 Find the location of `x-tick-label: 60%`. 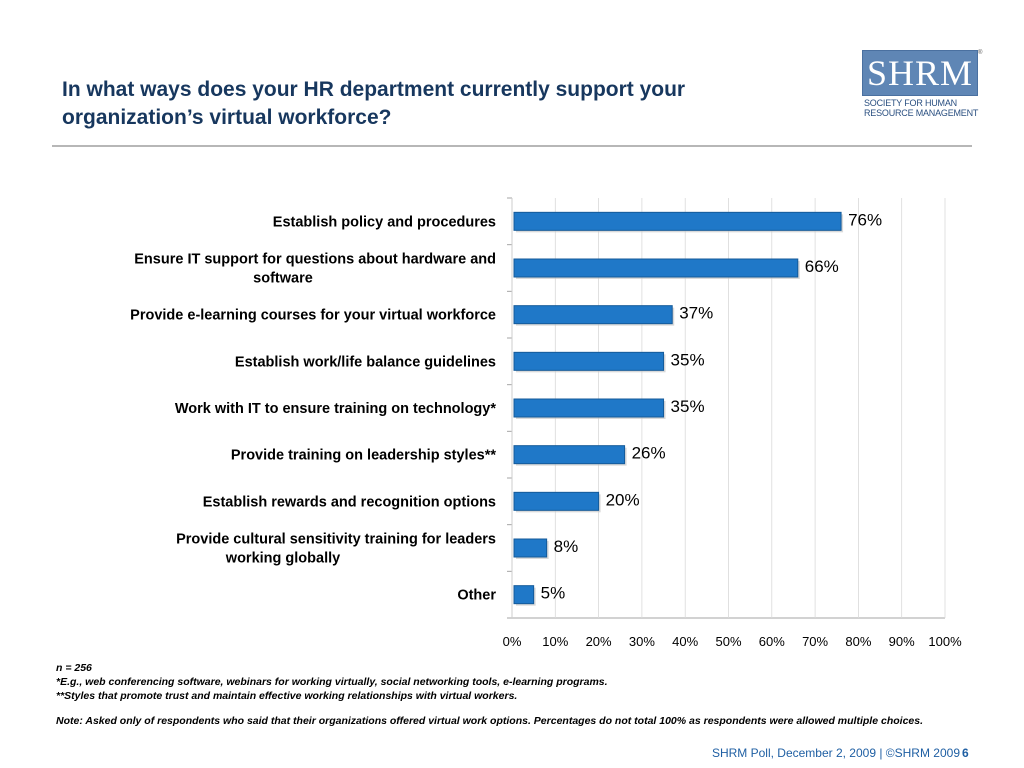

x-tick-label: 60% is located at coordinates (772, 641).